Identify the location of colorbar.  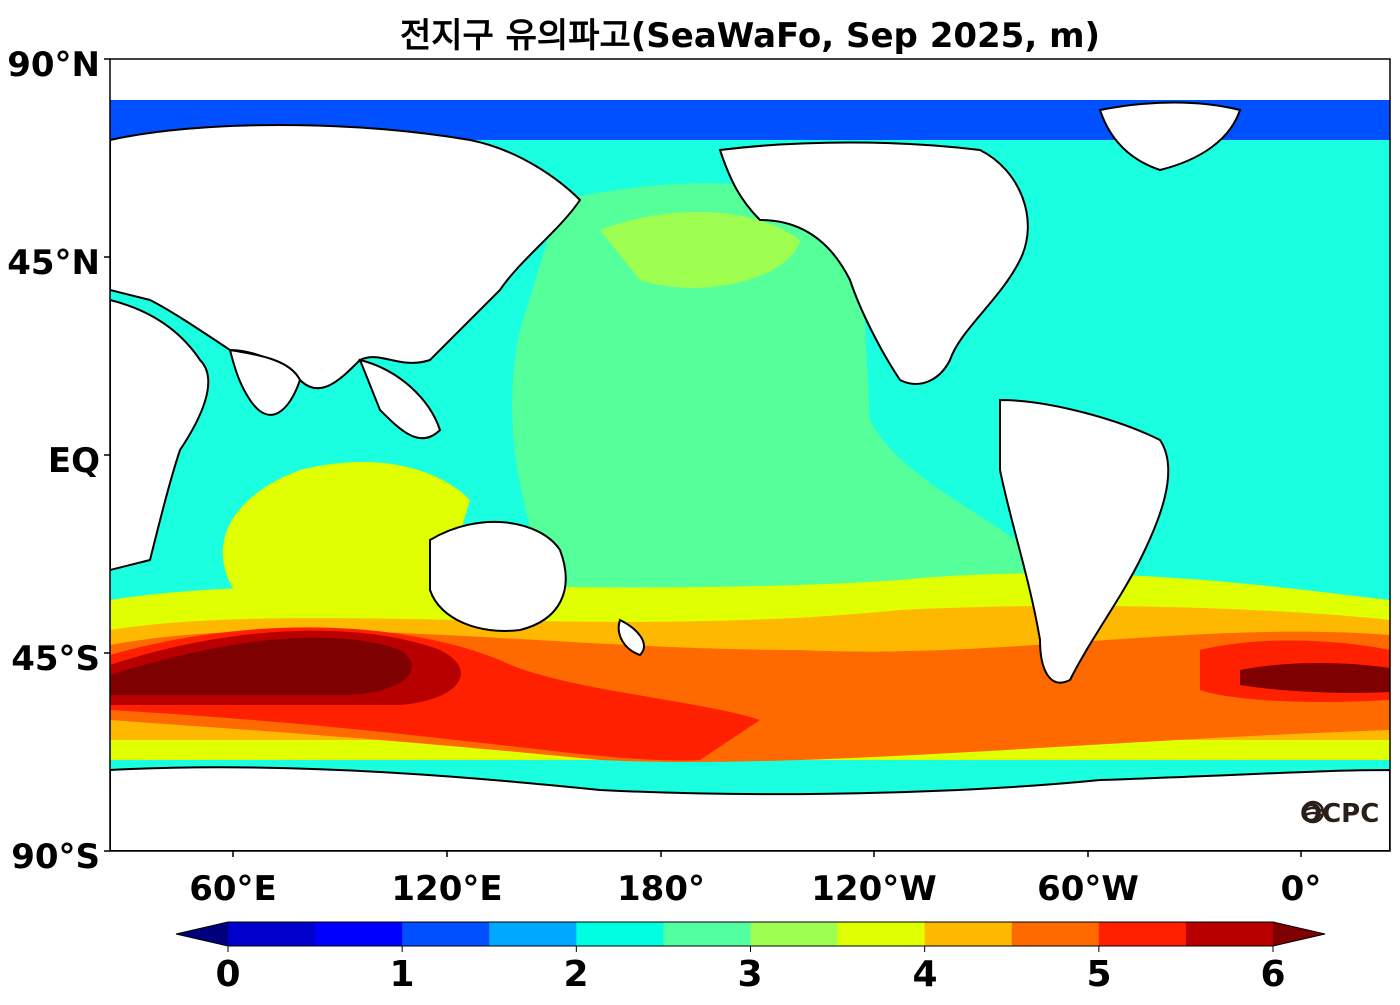
(750, 936).